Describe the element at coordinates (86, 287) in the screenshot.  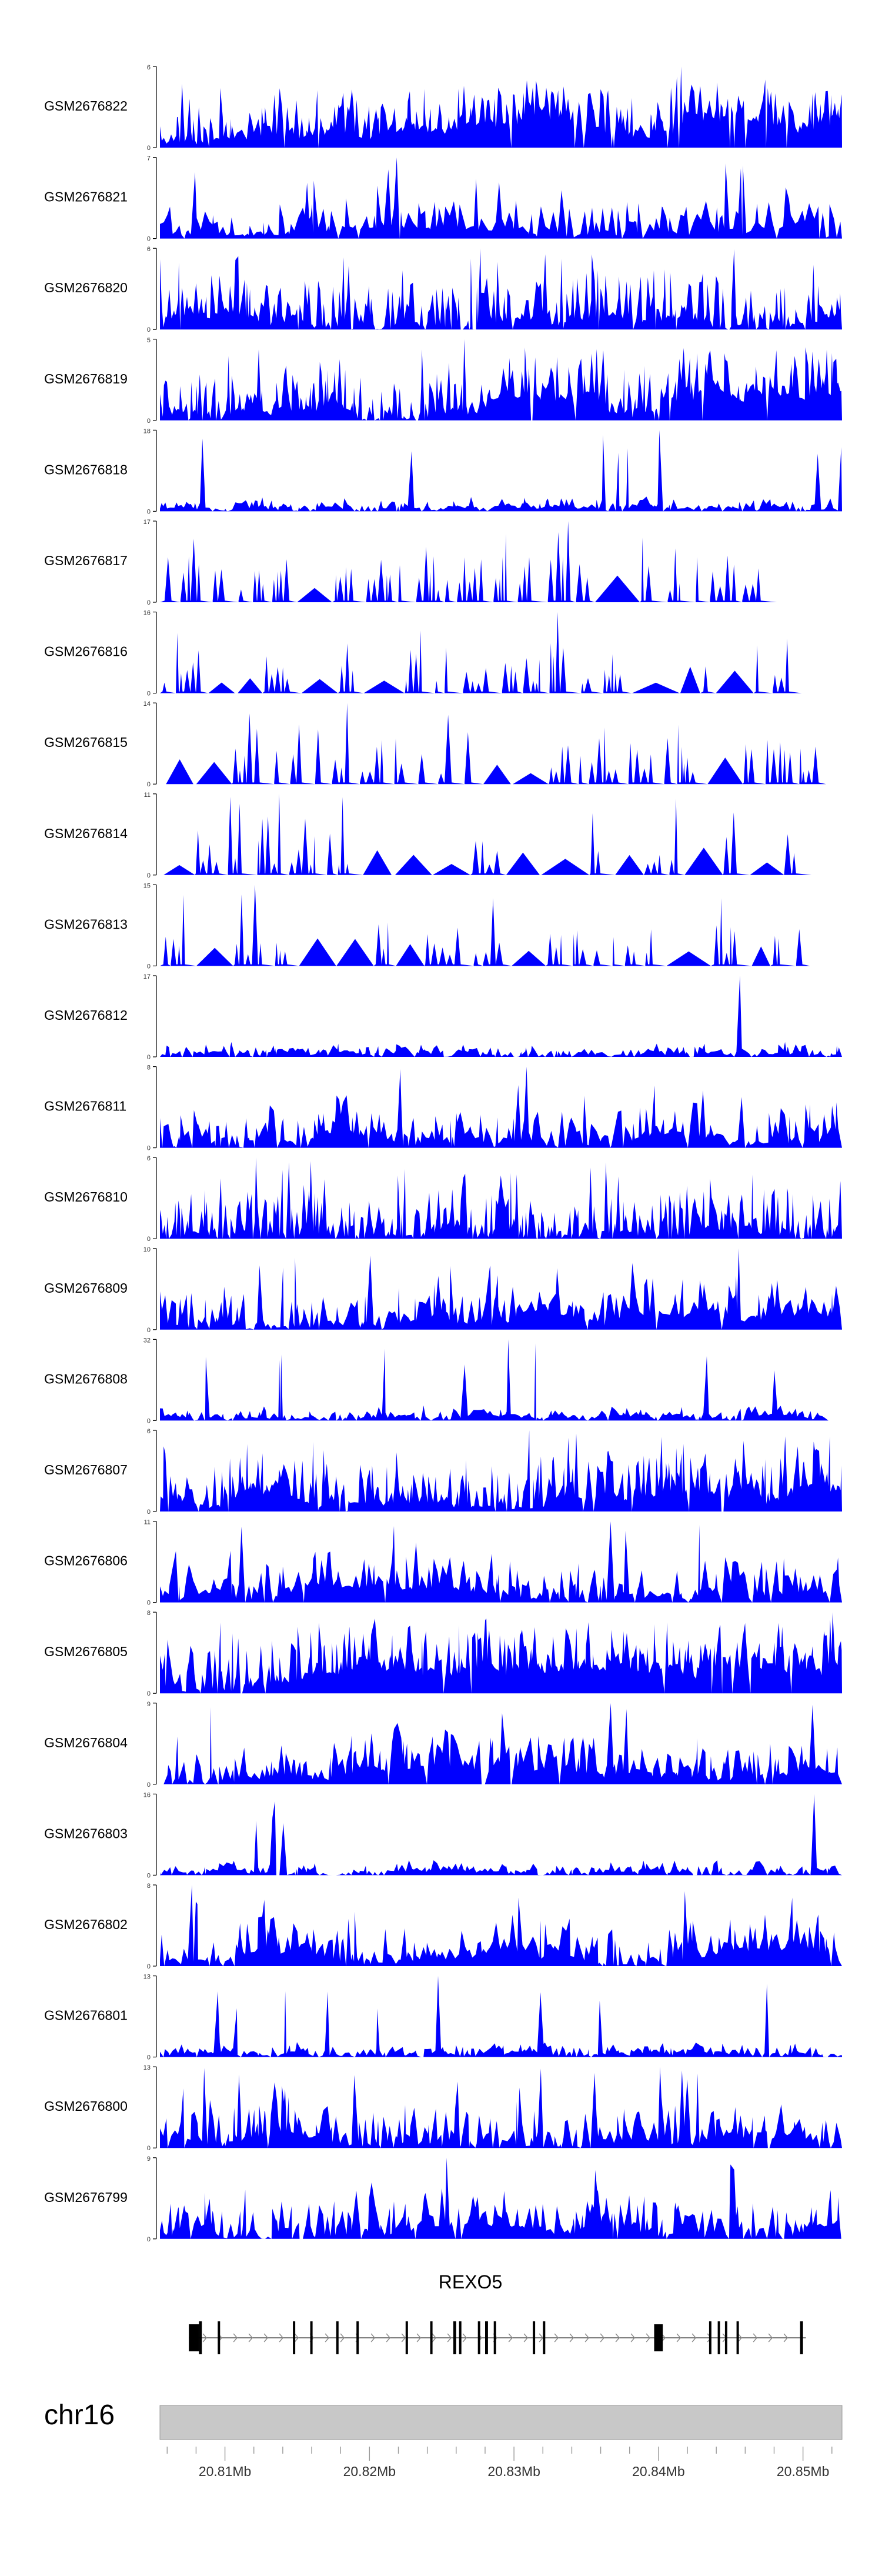
I see `track-label: GSM2676820` at that location.